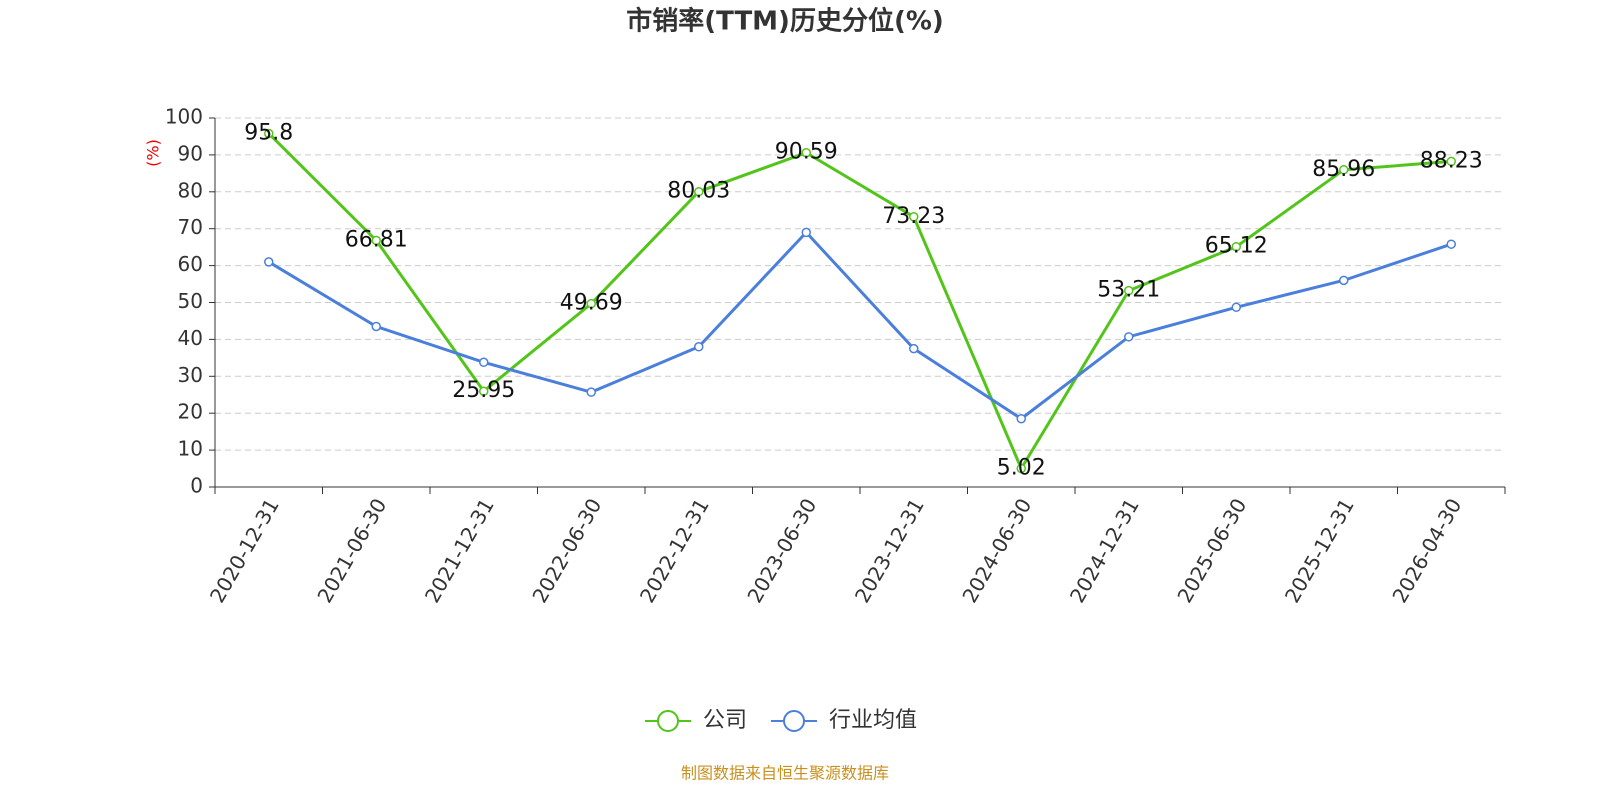  I want to click on data-label: 80.03, so click(698, 191).